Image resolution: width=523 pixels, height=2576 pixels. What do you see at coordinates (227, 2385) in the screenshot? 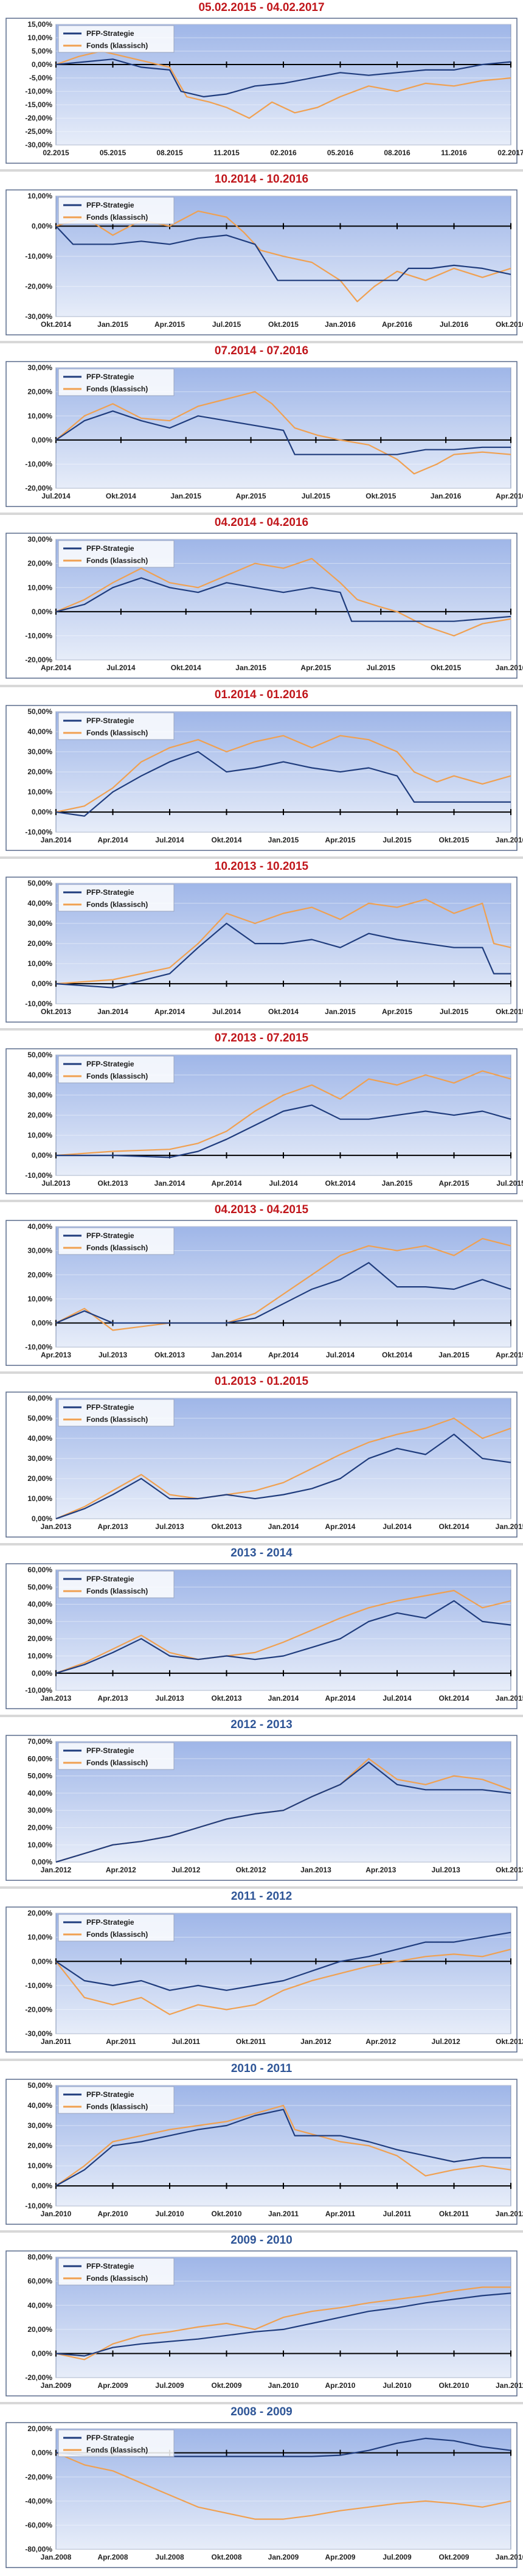
I see `x-tick-label: Okt.2009` at bounding box center [227, 2385].